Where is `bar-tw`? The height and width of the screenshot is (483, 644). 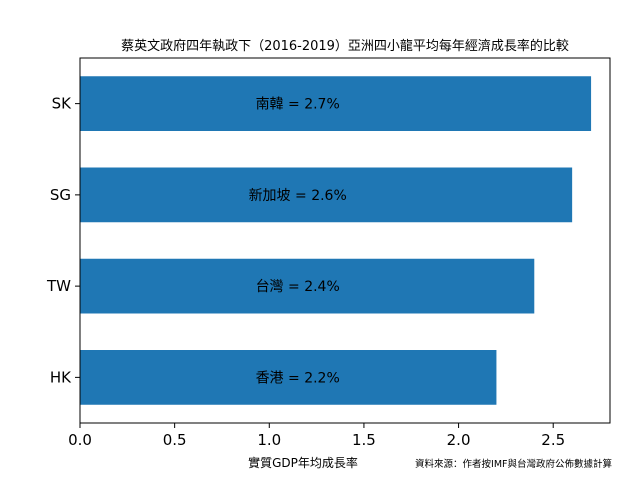
bar-tw is located at coordinates (307, 286).